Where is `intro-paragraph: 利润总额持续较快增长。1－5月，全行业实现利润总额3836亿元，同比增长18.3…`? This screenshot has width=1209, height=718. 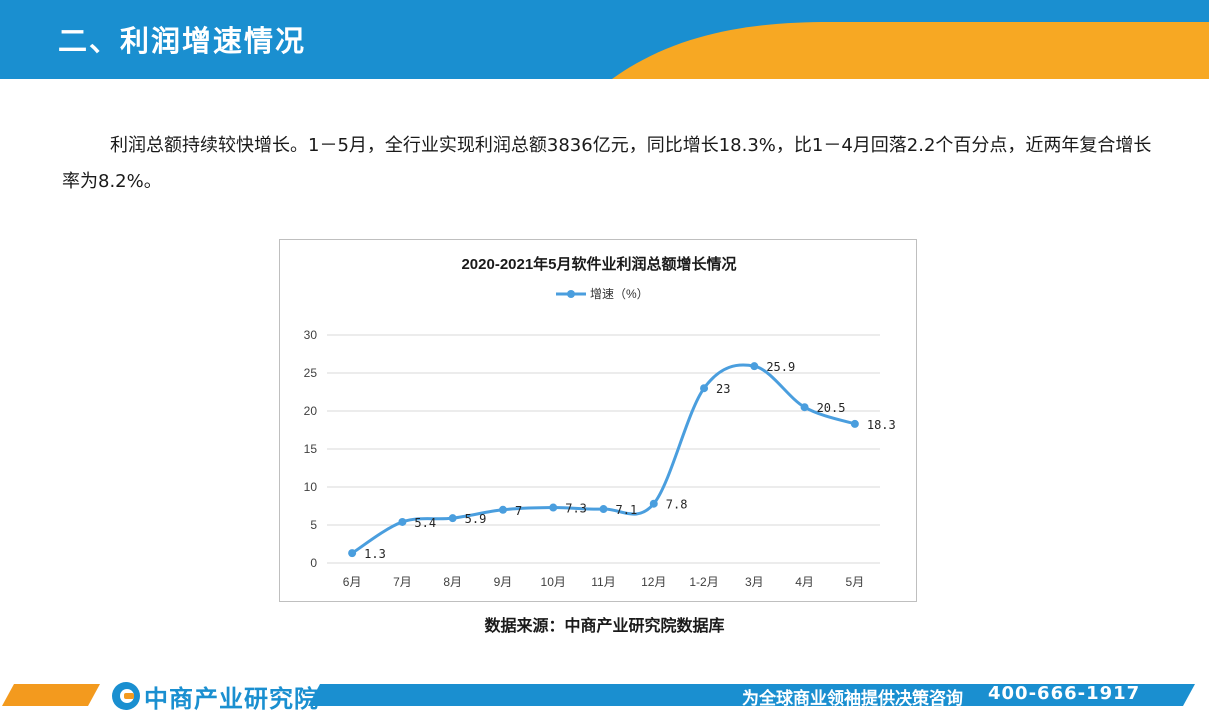 intro-paragraph: 利润总额持续较快增长。1－5月，全行业实现利润总额3836亿元，同比增长18.3… is located at coordinates (607, 163).